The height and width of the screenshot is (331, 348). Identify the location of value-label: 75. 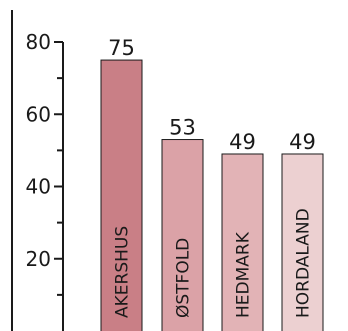
(121, 48).